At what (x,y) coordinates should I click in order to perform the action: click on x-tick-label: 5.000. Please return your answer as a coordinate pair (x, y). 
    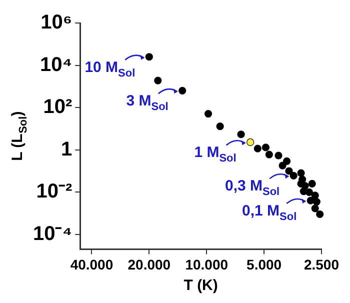
    Looking at the image, I should click on (264, 264).